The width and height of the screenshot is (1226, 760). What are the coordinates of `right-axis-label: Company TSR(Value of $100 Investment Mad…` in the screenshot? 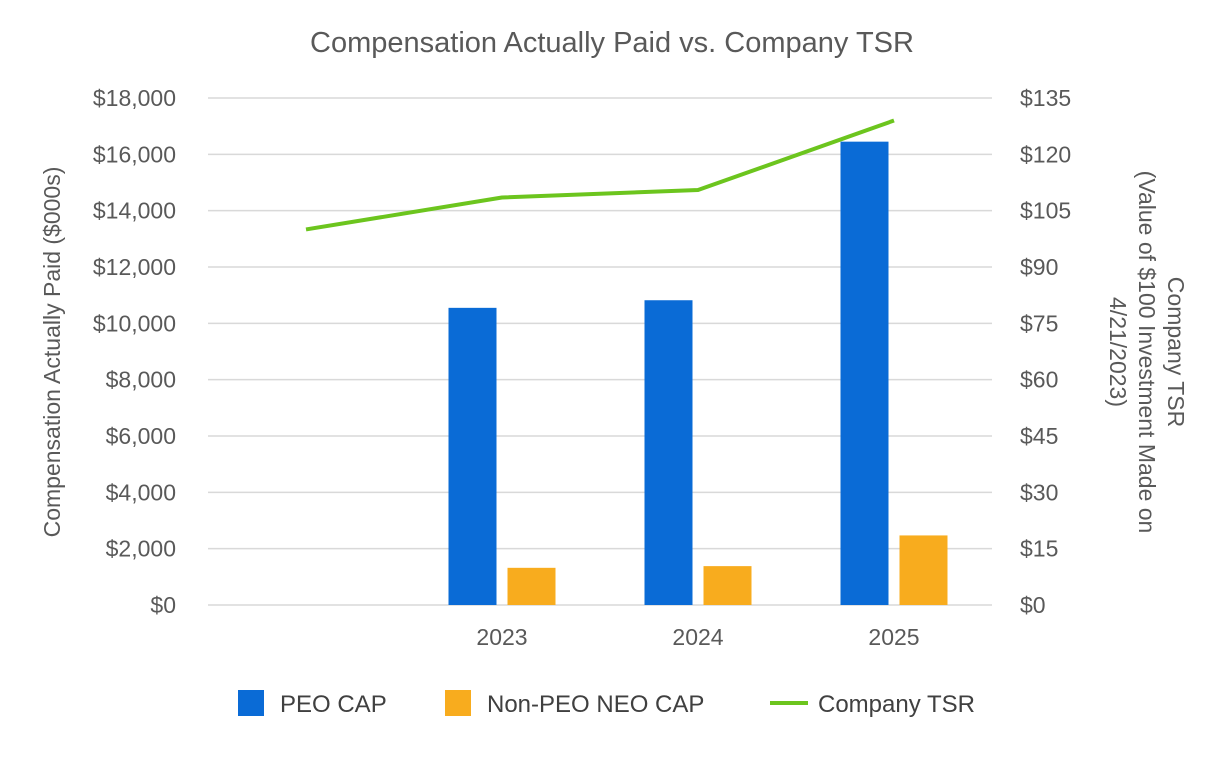 It's located at (1147, 352).